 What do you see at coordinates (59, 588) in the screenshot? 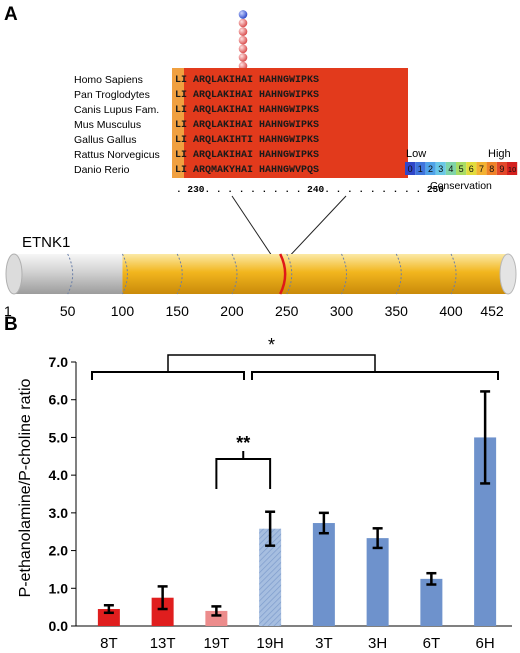
I see `y-tick-label: 1.0` at bounding box center [59, 588].